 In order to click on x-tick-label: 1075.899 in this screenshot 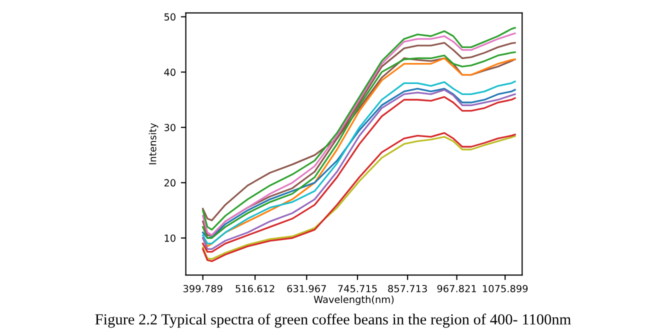, I will do `click(505, 288)`.